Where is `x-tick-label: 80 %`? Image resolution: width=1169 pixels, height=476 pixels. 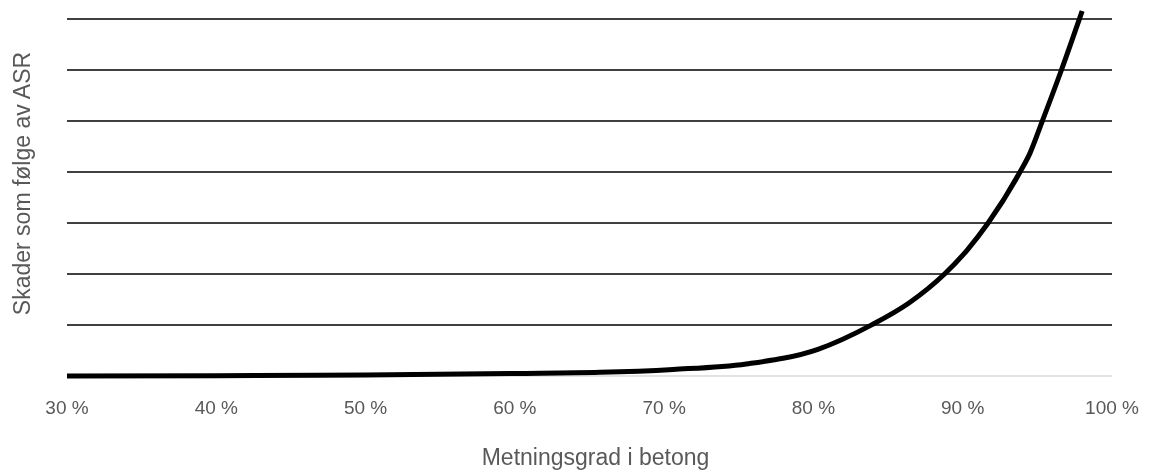
x-tick-label: 80 % is located at coordinates (813, 407).